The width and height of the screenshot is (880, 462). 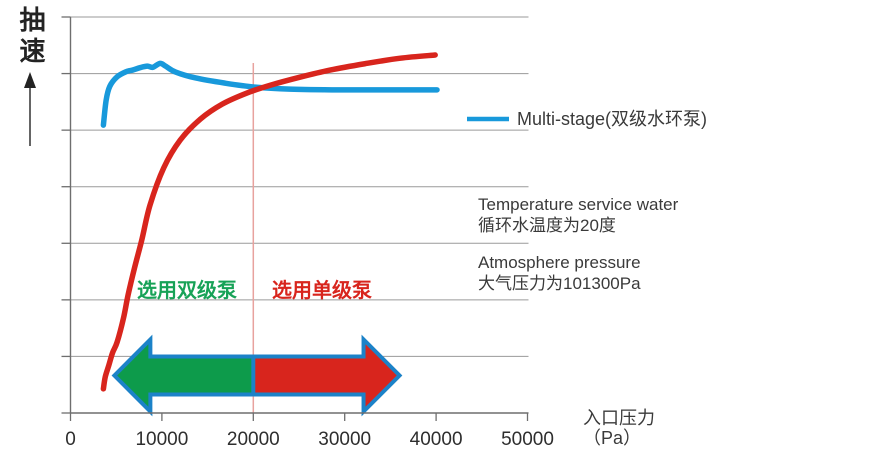 What do you see at coordinates (612, 119) in the screenshot?
I see `legend-label: Multi-stage(双级水环泵)` at bounding box center [612, 119].